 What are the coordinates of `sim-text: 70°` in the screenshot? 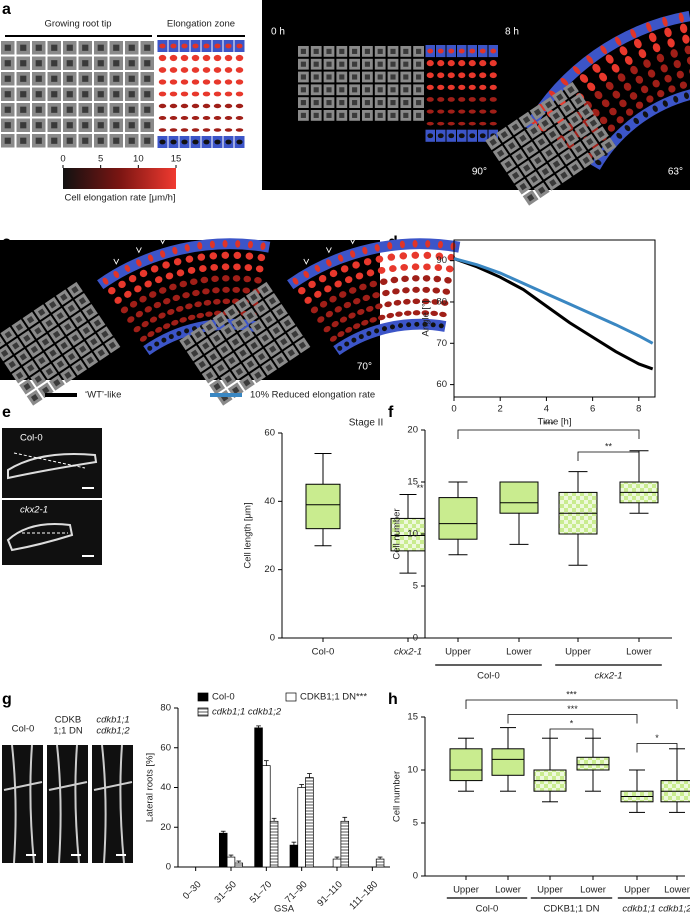 It's located at (364, 367).